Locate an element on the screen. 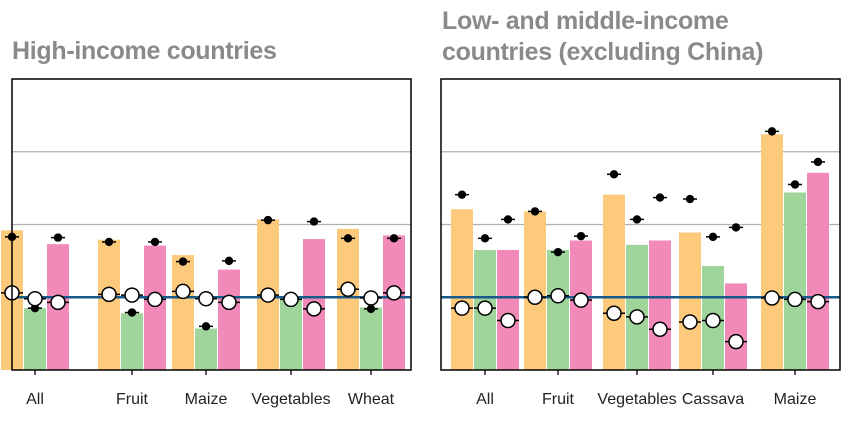  x-tick-label-cassava: Cassava is located at coordinates (713, 399).